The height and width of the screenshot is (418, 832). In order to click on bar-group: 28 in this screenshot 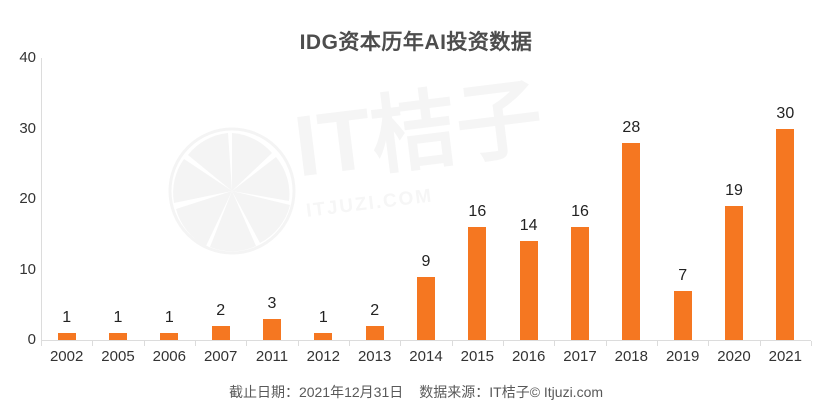, I will do `click(631, 199)`.